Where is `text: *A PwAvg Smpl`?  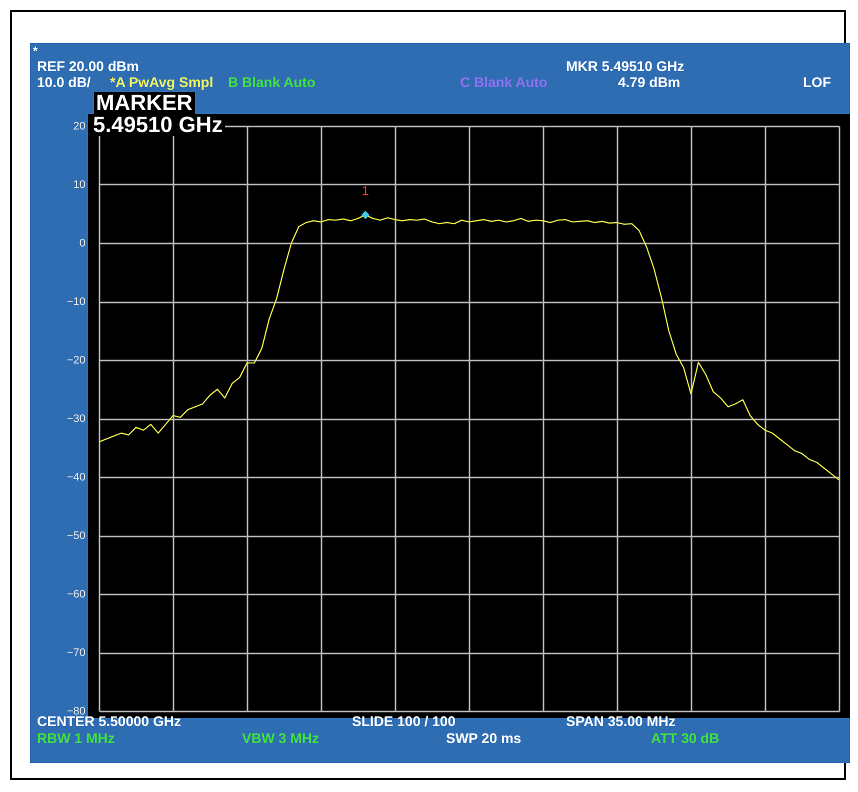 text: *A PwAvg Smpl is located at coordinates (162, 82).